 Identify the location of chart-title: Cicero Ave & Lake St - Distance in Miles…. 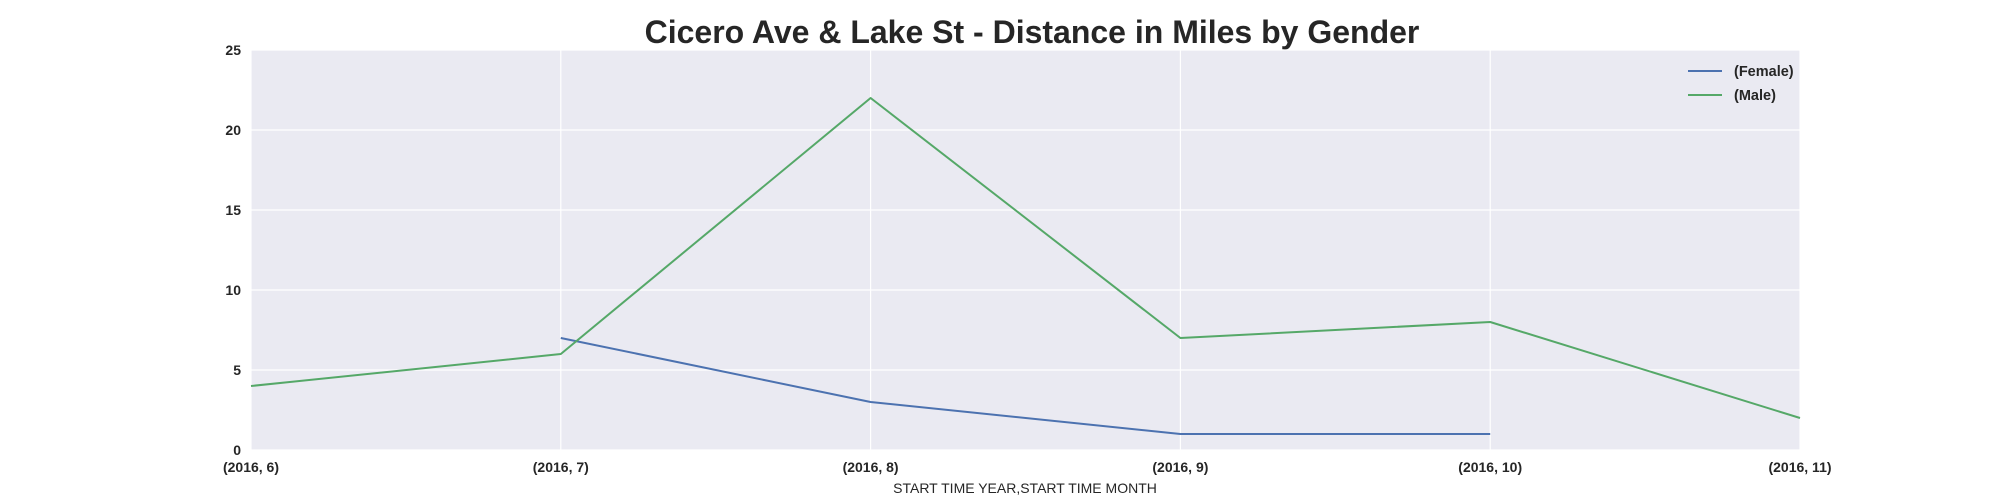
(1032, 32).